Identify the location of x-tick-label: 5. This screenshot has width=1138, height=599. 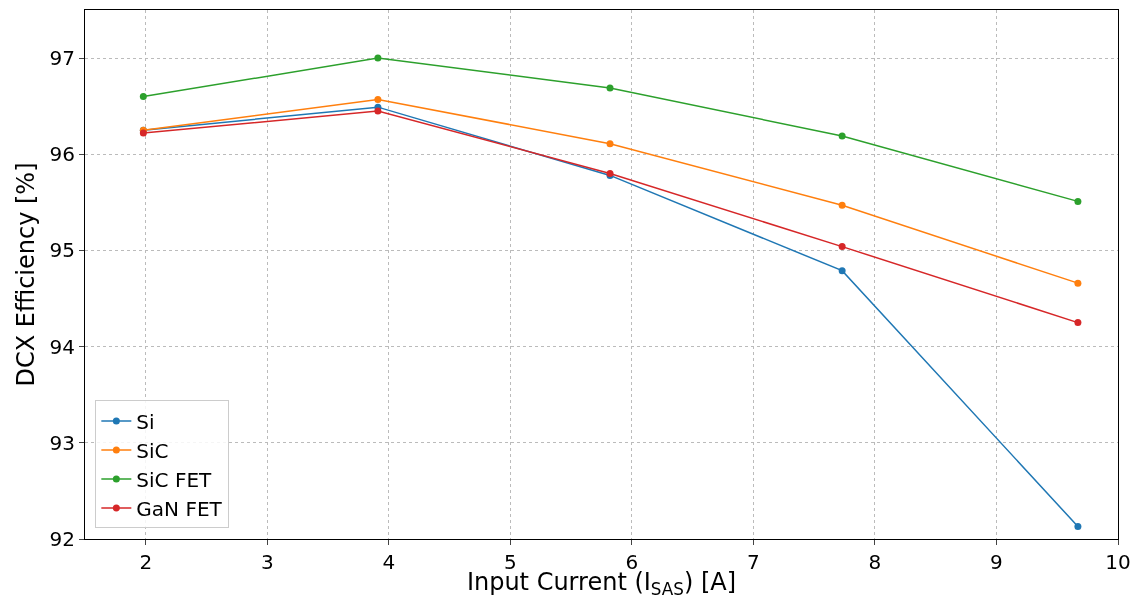
(510, 562).